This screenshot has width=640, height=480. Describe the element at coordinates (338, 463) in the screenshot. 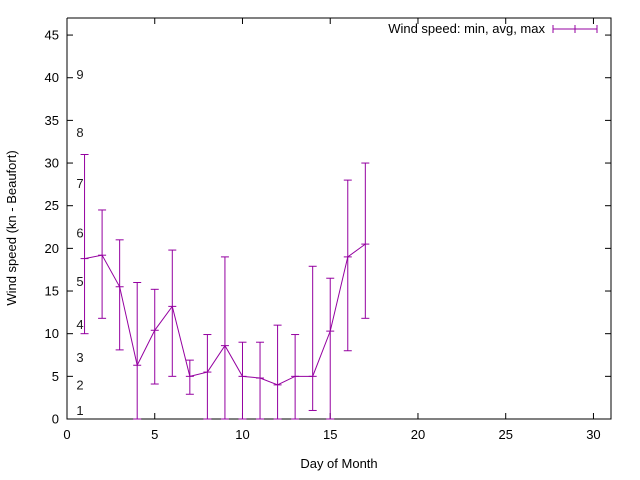

I see `x-axis-title: Day of Month` at that location.